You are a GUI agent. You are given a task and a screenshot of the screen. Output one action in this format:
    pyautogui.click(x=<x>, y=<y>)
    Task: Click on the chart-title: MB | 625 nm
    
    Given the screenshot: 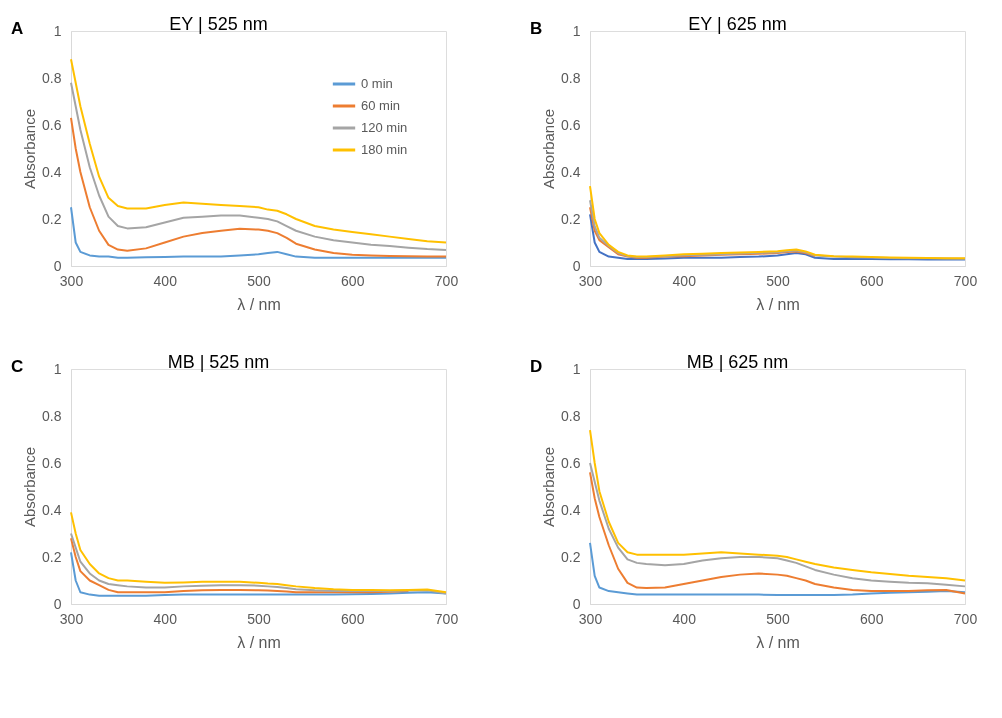 What is the action you would take?
    pyautogui.click(x=737, y=362)
    